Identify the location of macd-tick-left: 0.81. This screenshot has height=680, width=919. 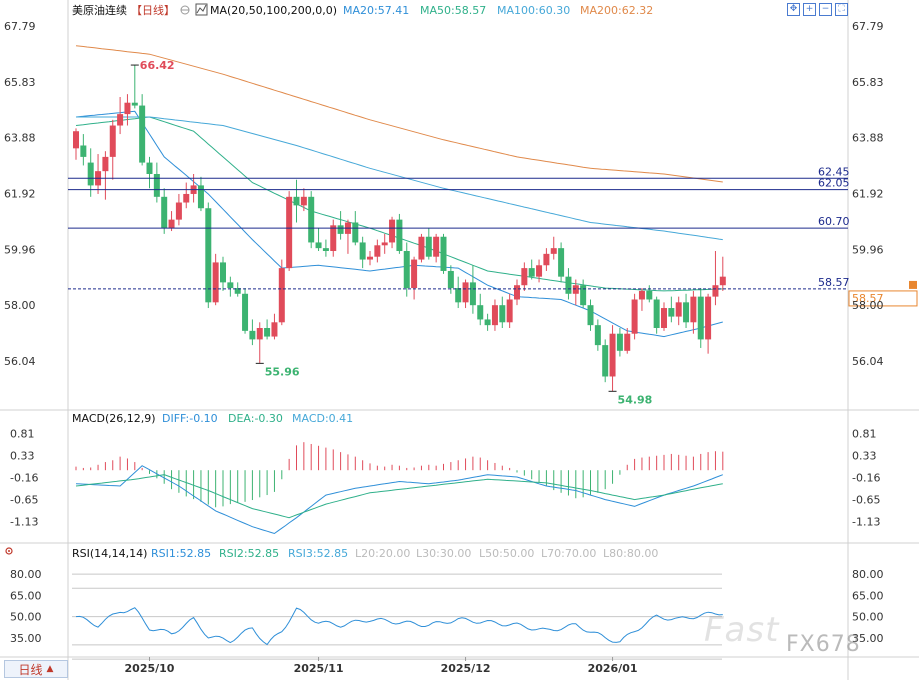
(22, 434).